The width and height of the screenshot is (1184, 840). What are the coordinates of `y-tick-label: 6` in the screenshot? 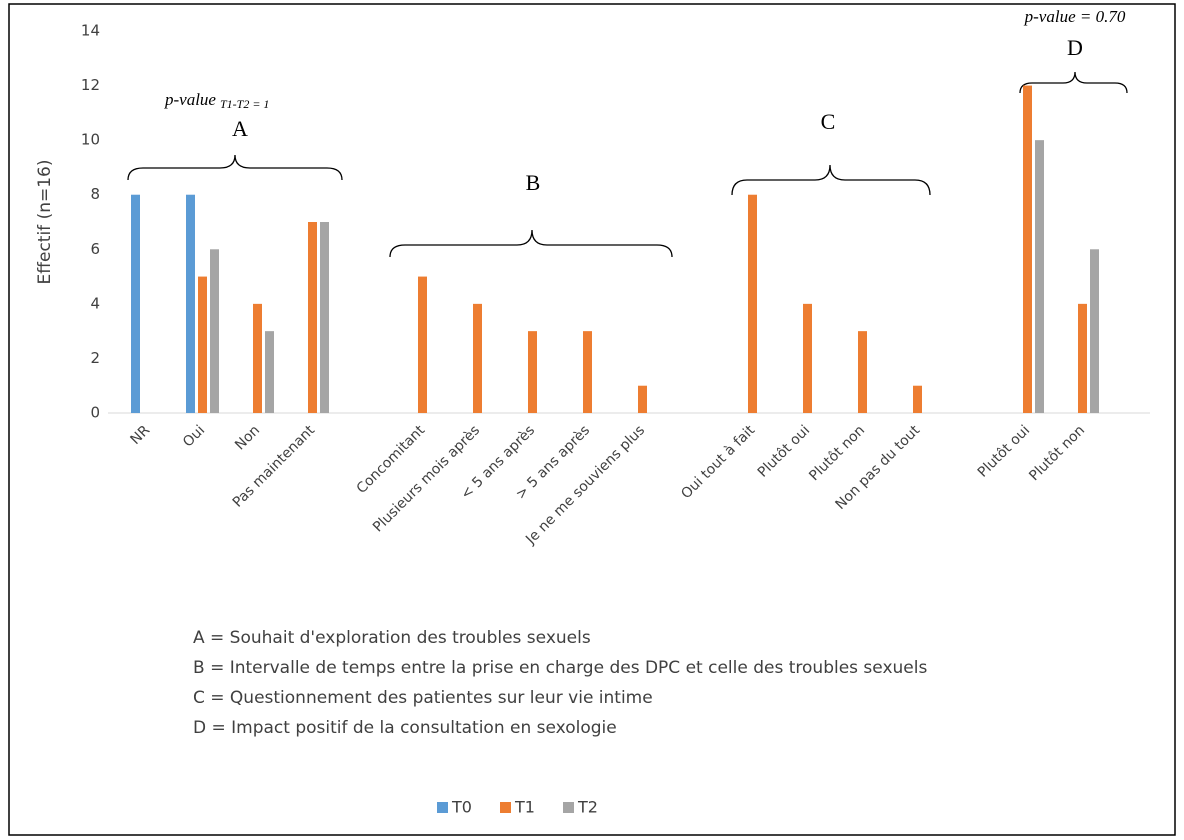 It's located at (95, 249).